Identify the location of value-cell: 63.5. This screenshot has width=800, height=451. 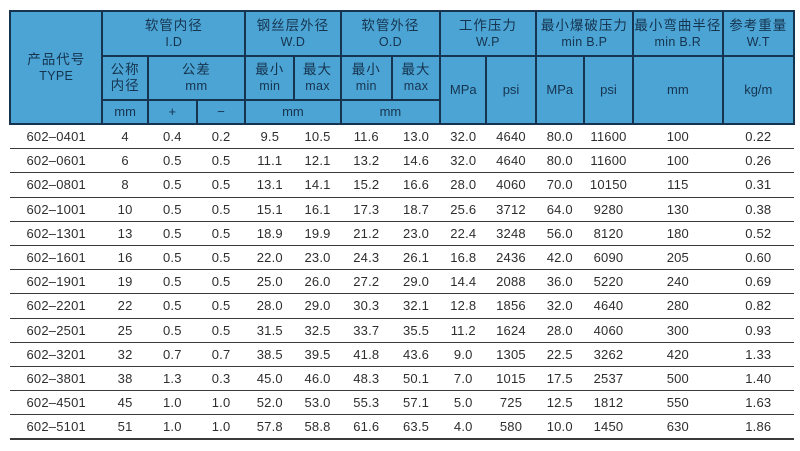
(416, 427).